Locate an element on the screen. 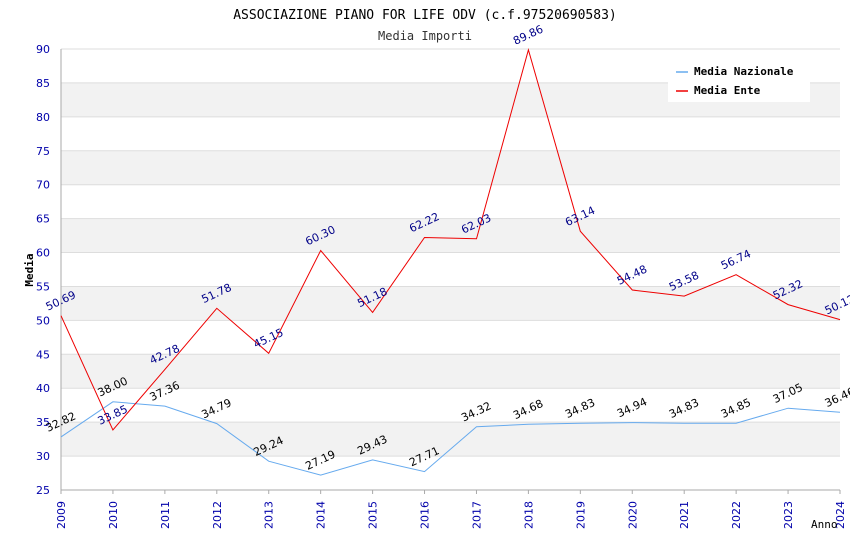 This screenshot has width=850, height=550. y-tick-label: 30 is located at coordinates (43, 456).